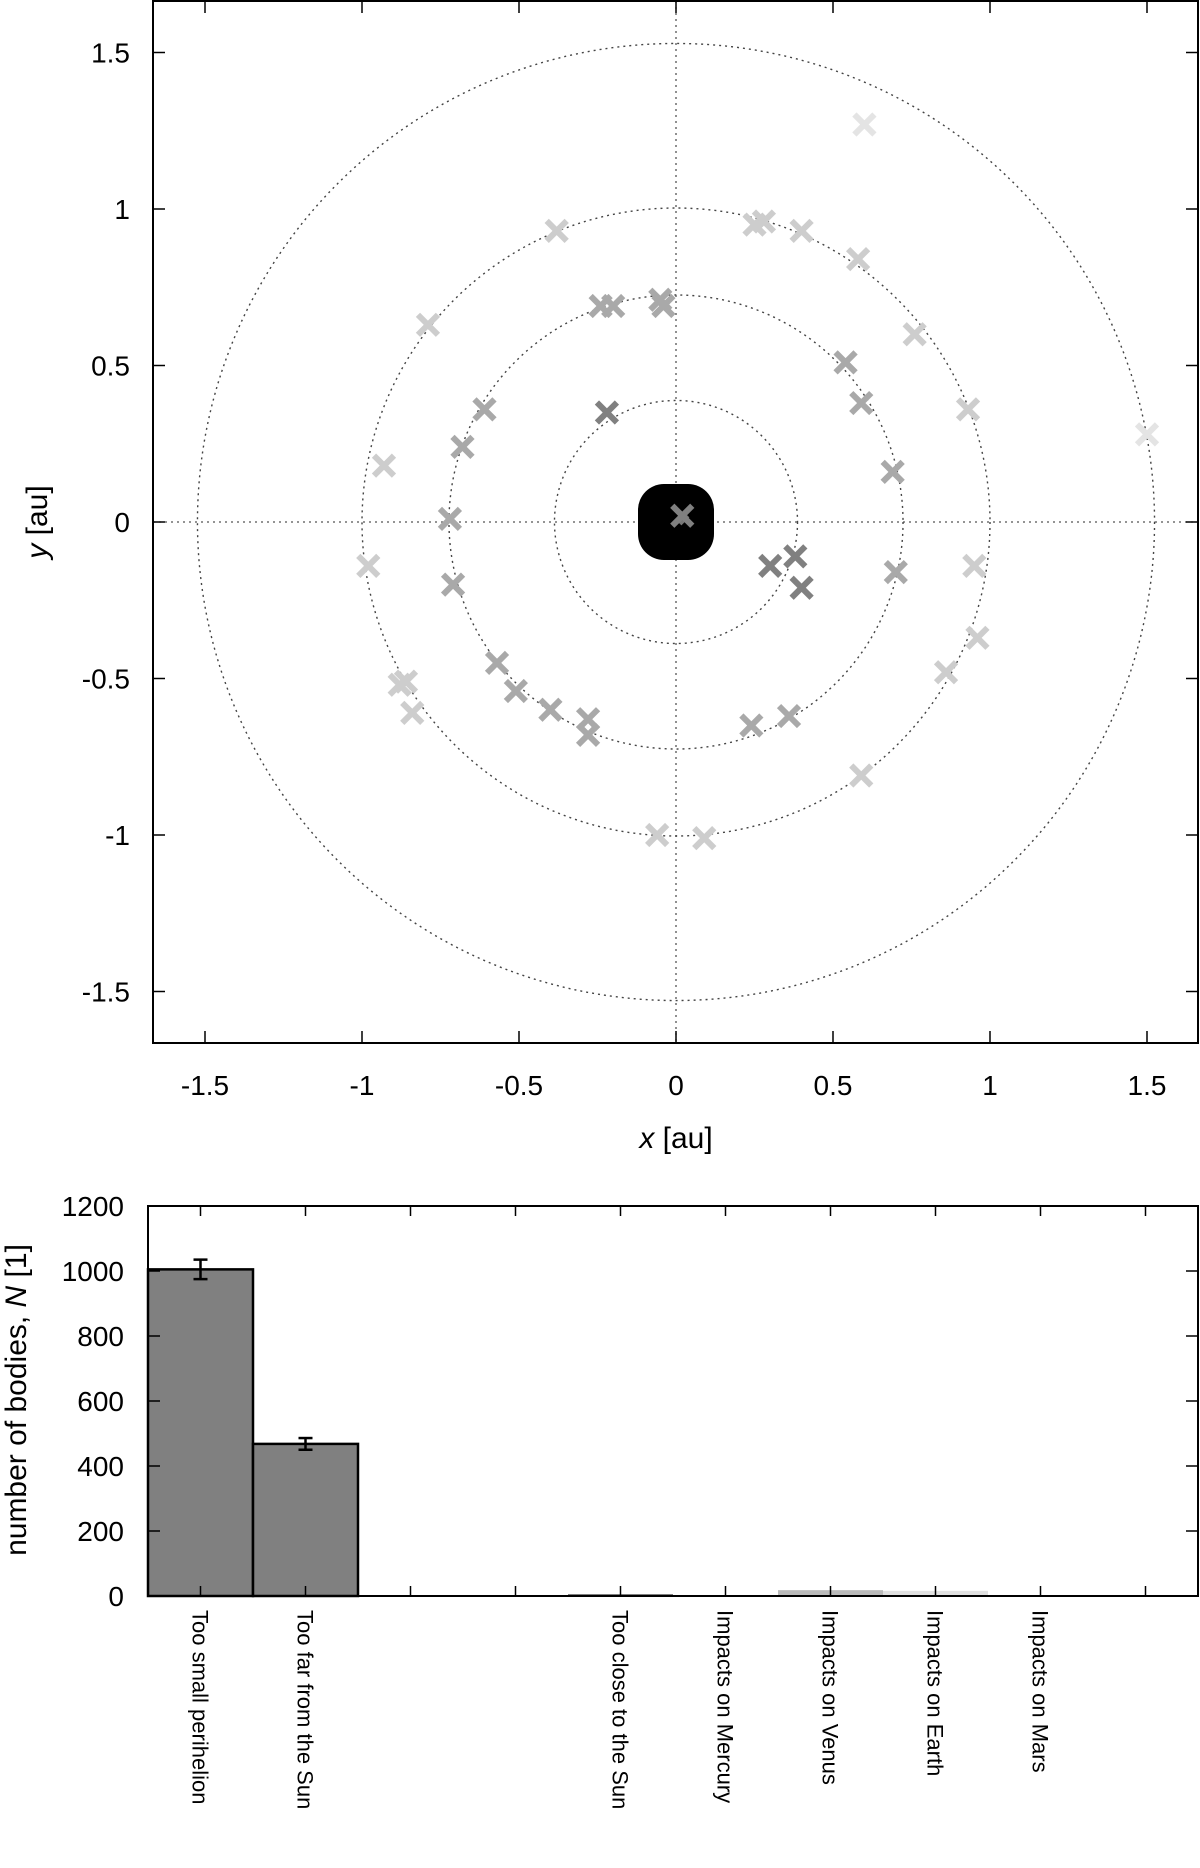  What do you see at coordinates (110, 366) in the screenshot?
I see `y-tick-label: 0.5` at bounding box center [110, 366].